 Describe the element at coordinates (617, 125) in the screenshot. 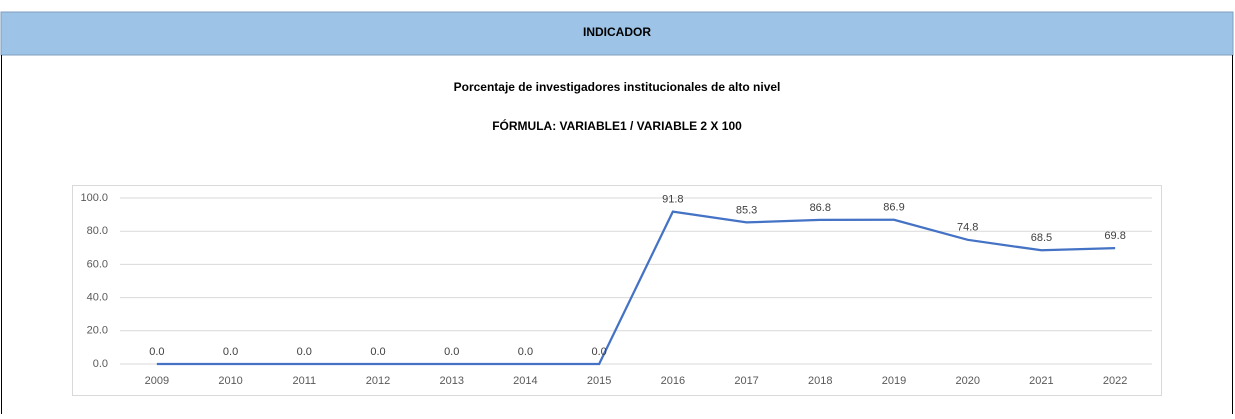

I see `chart-subtitle: FÓRMULA: VARIABLE1 / VARIABLE 2 X 100` at that location.